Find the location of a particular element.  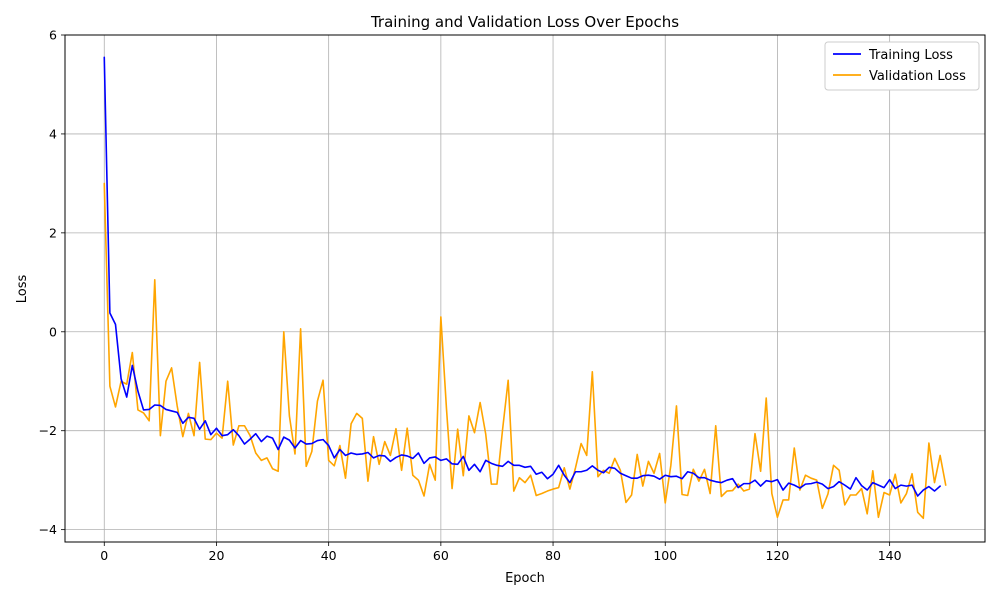

legend-box is located at coordinates (902, 66).